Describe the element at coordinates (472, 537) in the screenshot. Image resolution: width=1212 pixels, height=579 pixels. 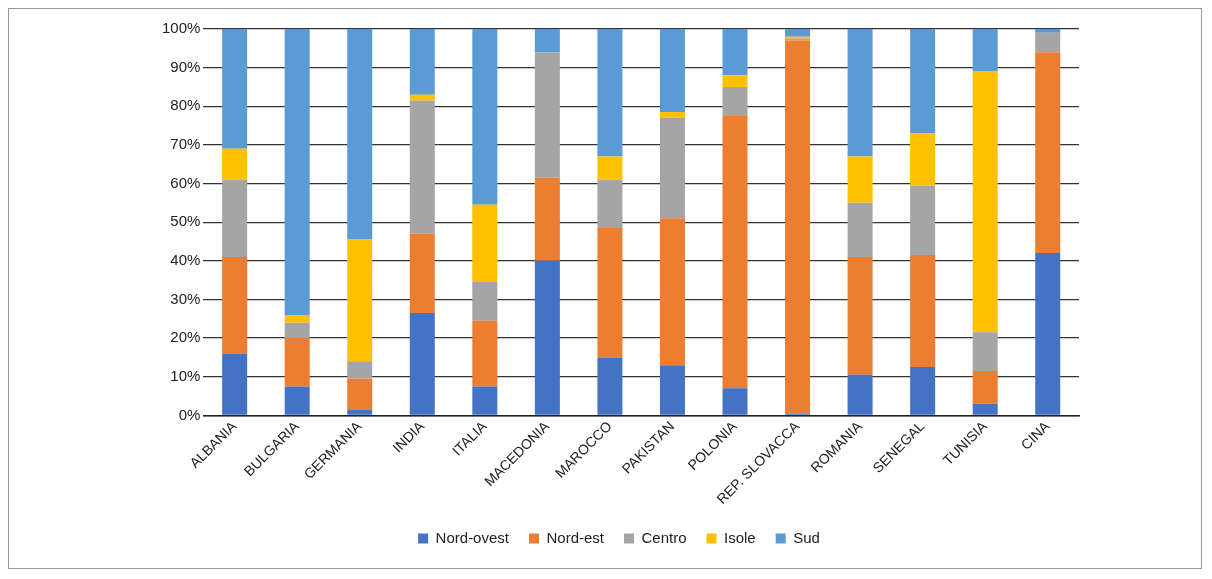
I see `legend-label: Nord-ovest` at that location.